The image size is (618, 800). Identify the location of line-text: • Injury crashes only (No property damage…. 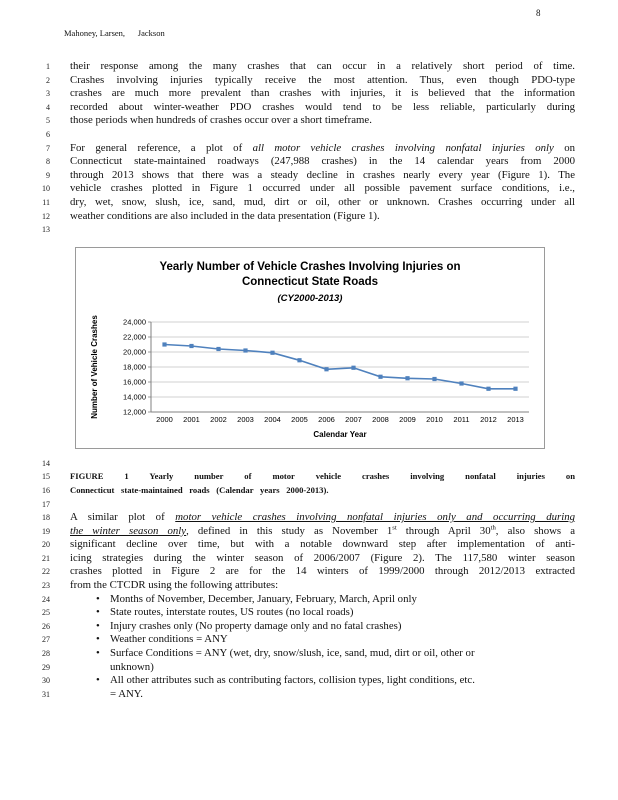
(249, 625).